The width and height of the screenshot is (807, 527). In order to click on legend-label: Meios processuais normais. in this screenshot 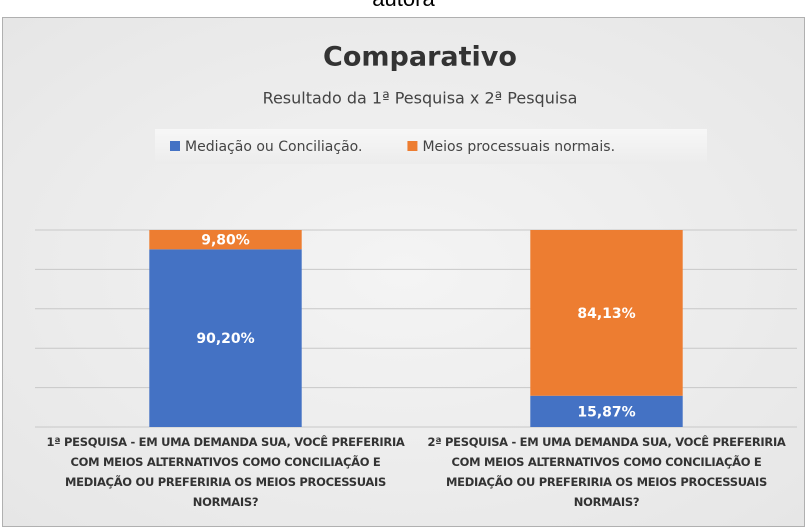, I will do `click(518, 147)`.